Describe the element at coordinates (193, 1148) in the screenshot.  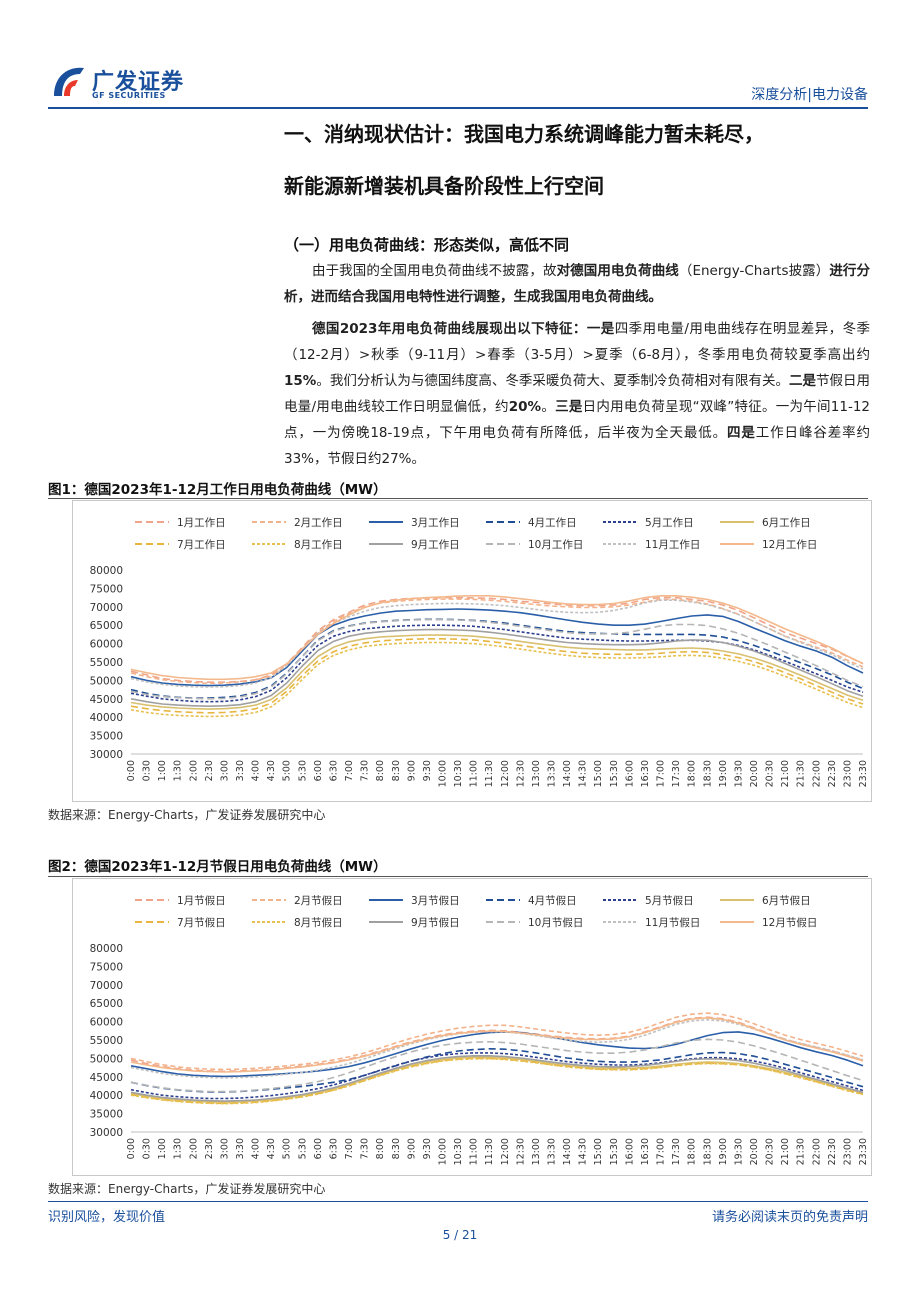
I see `x-tick-label: 2:00` at that location.